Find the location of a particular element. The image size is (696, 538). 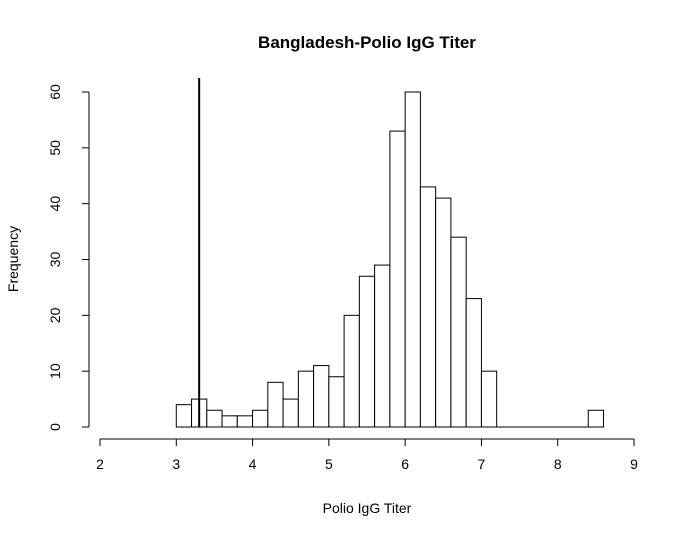

x-tick-label-1: 3 is located at coordinates (176, 464).